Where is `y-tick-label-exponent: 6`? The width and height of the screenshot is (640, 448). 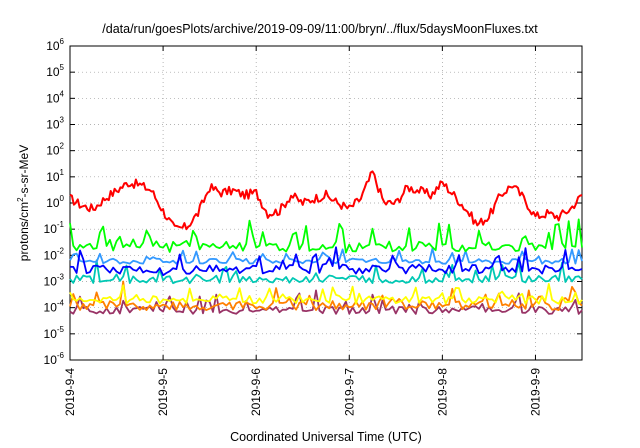 y-tick-label-exponent: 6 is located at coordinates (62, 41).